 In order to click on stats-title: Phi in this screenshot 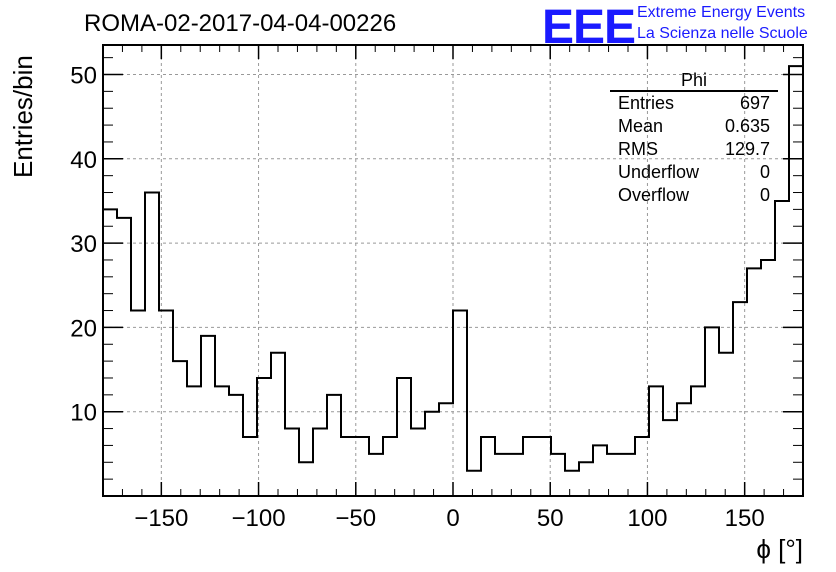, I will do `click(694, 81)`.